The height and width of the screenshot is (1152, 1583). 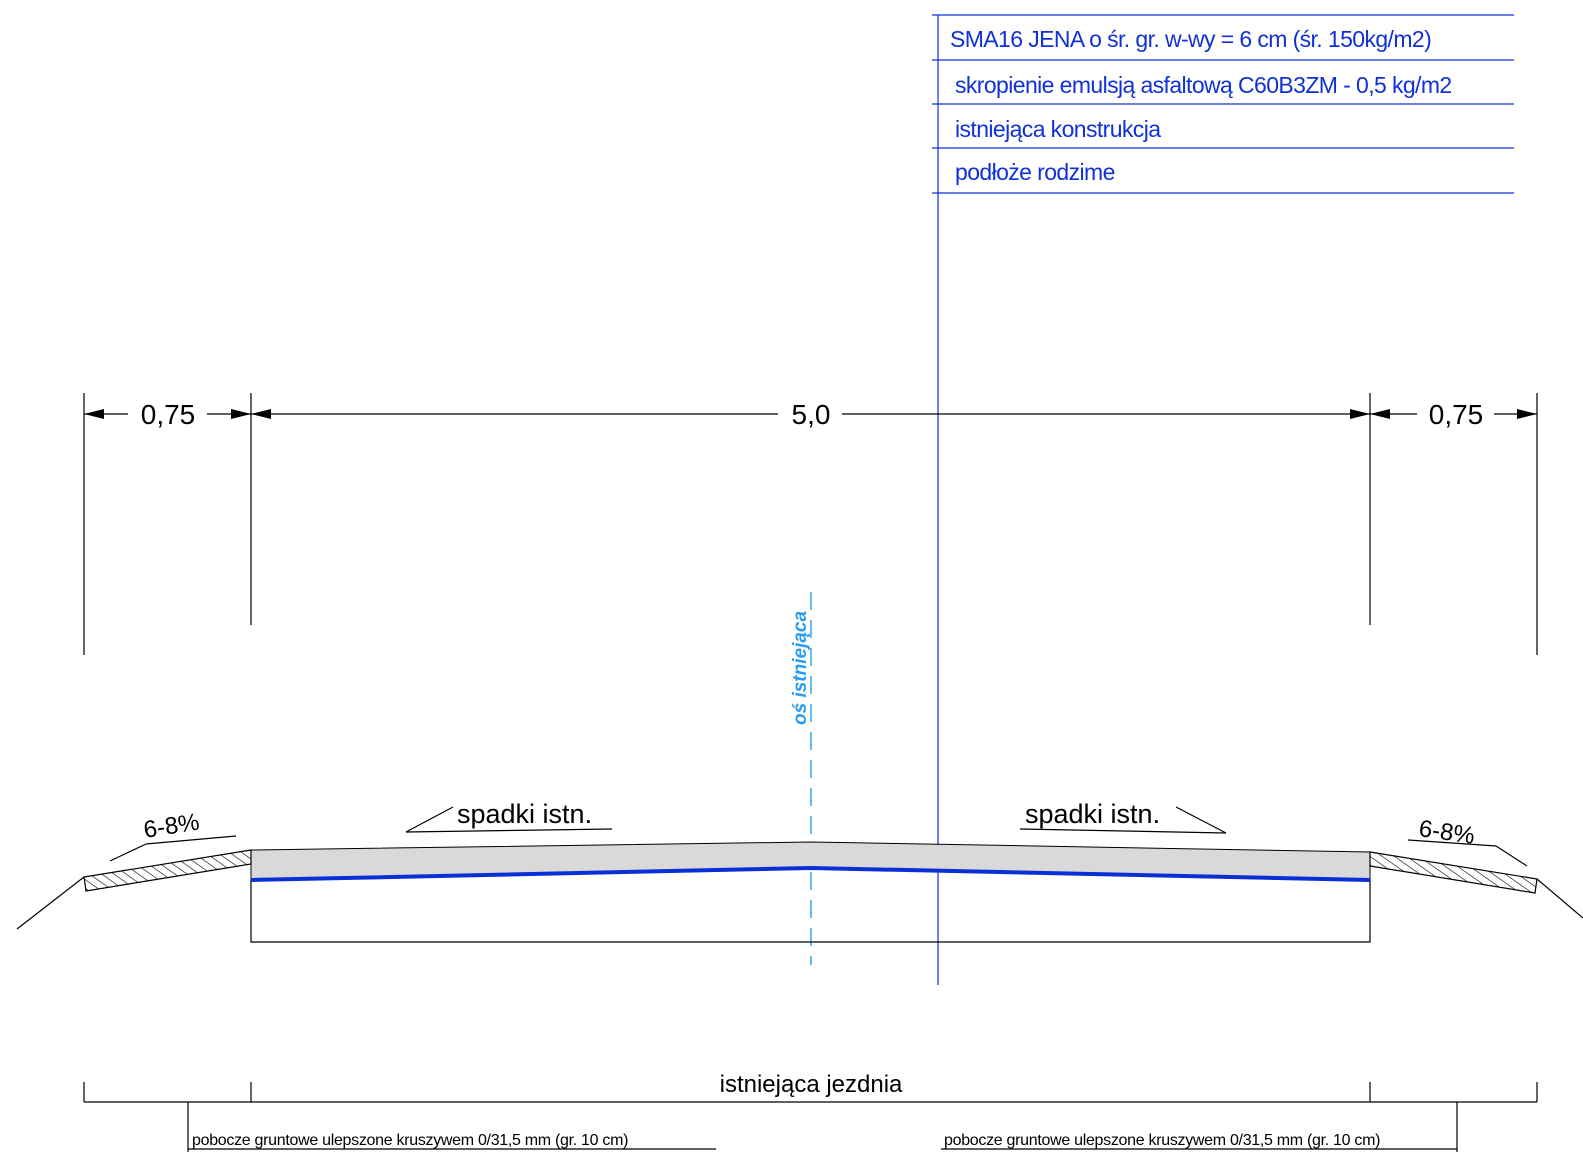 I want to click on right-shoulder, so click(x=1476, y=885).